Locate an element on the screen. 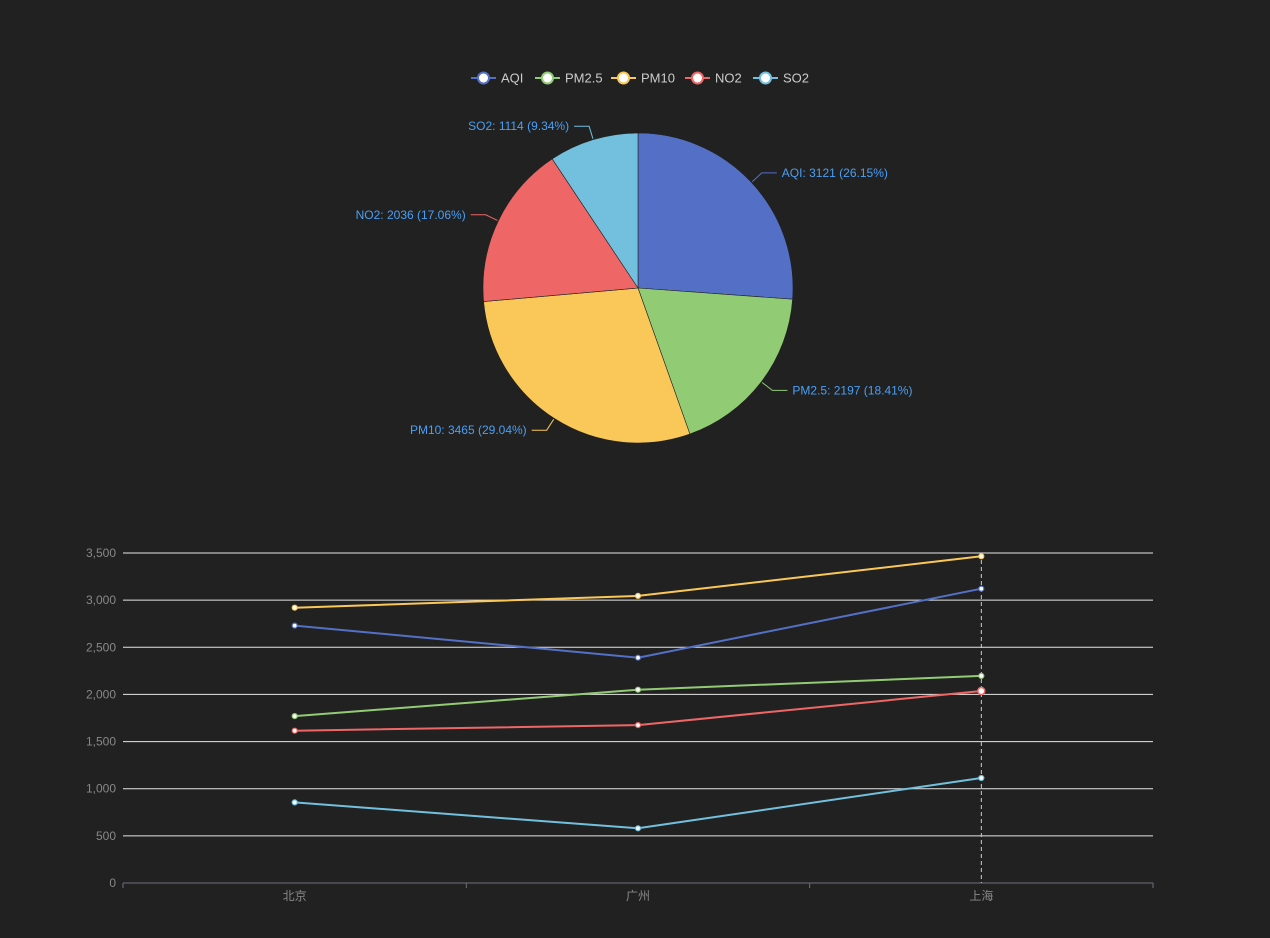 Image resolution: width=1270 pixels, height=938 pixels. pie-slice-aqi is located at coordinates (715, 216).